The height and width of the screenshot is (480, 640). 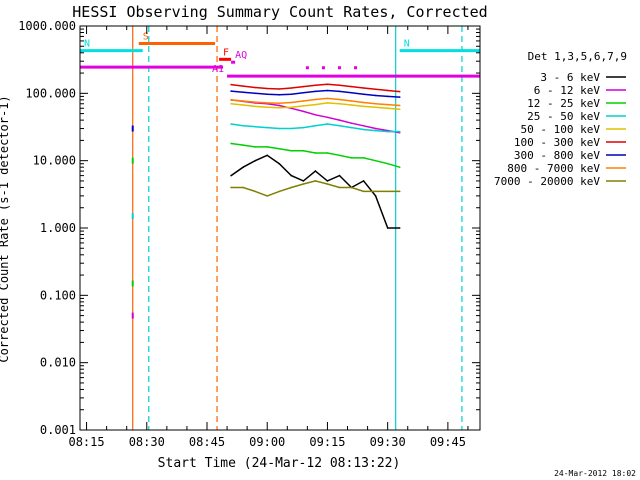 What do you see at coordinates (553, 168) in the screenshot?
I see `legend-label: 800 - 7000 keV` at bounding box center [553, 168].